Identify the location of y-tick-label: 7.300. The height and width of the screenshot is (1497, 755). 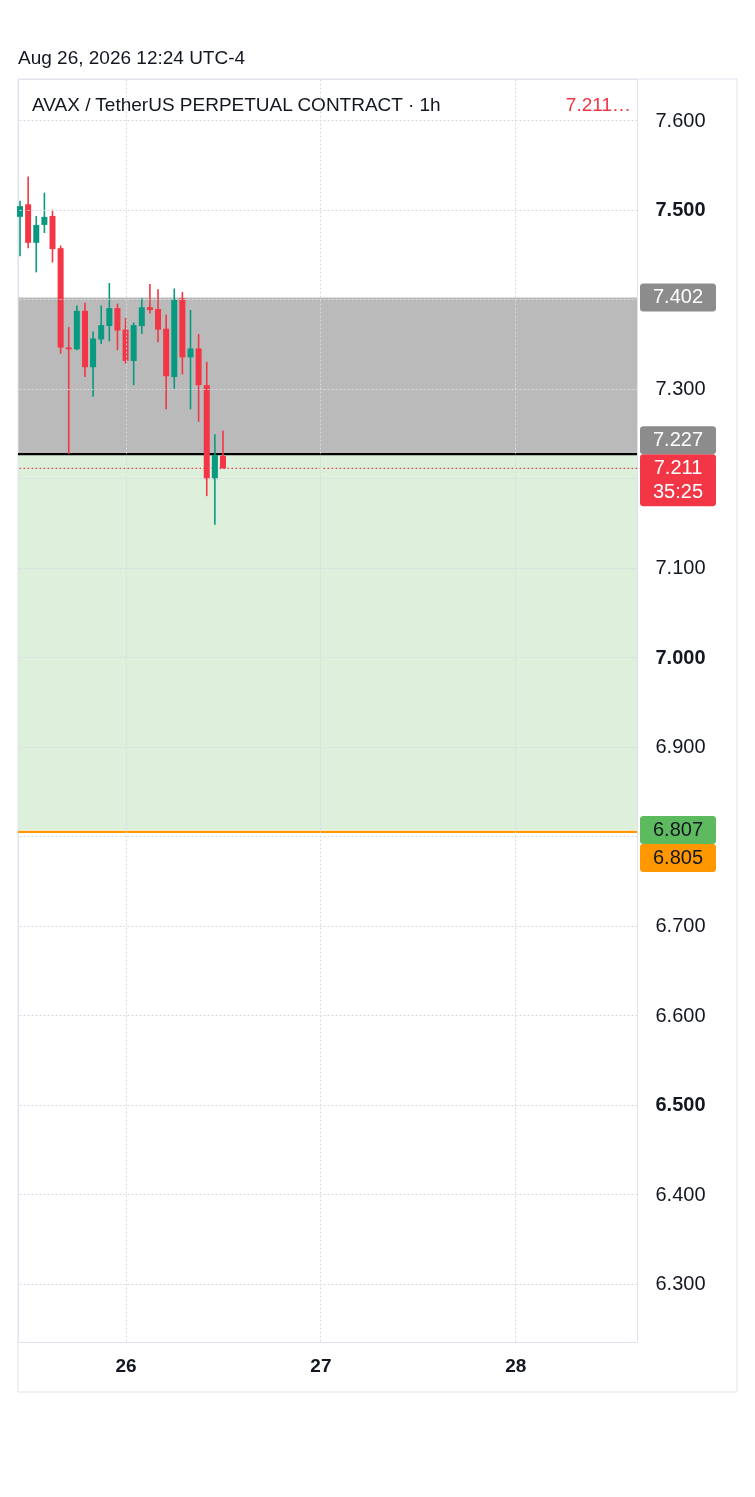
(680, 388).